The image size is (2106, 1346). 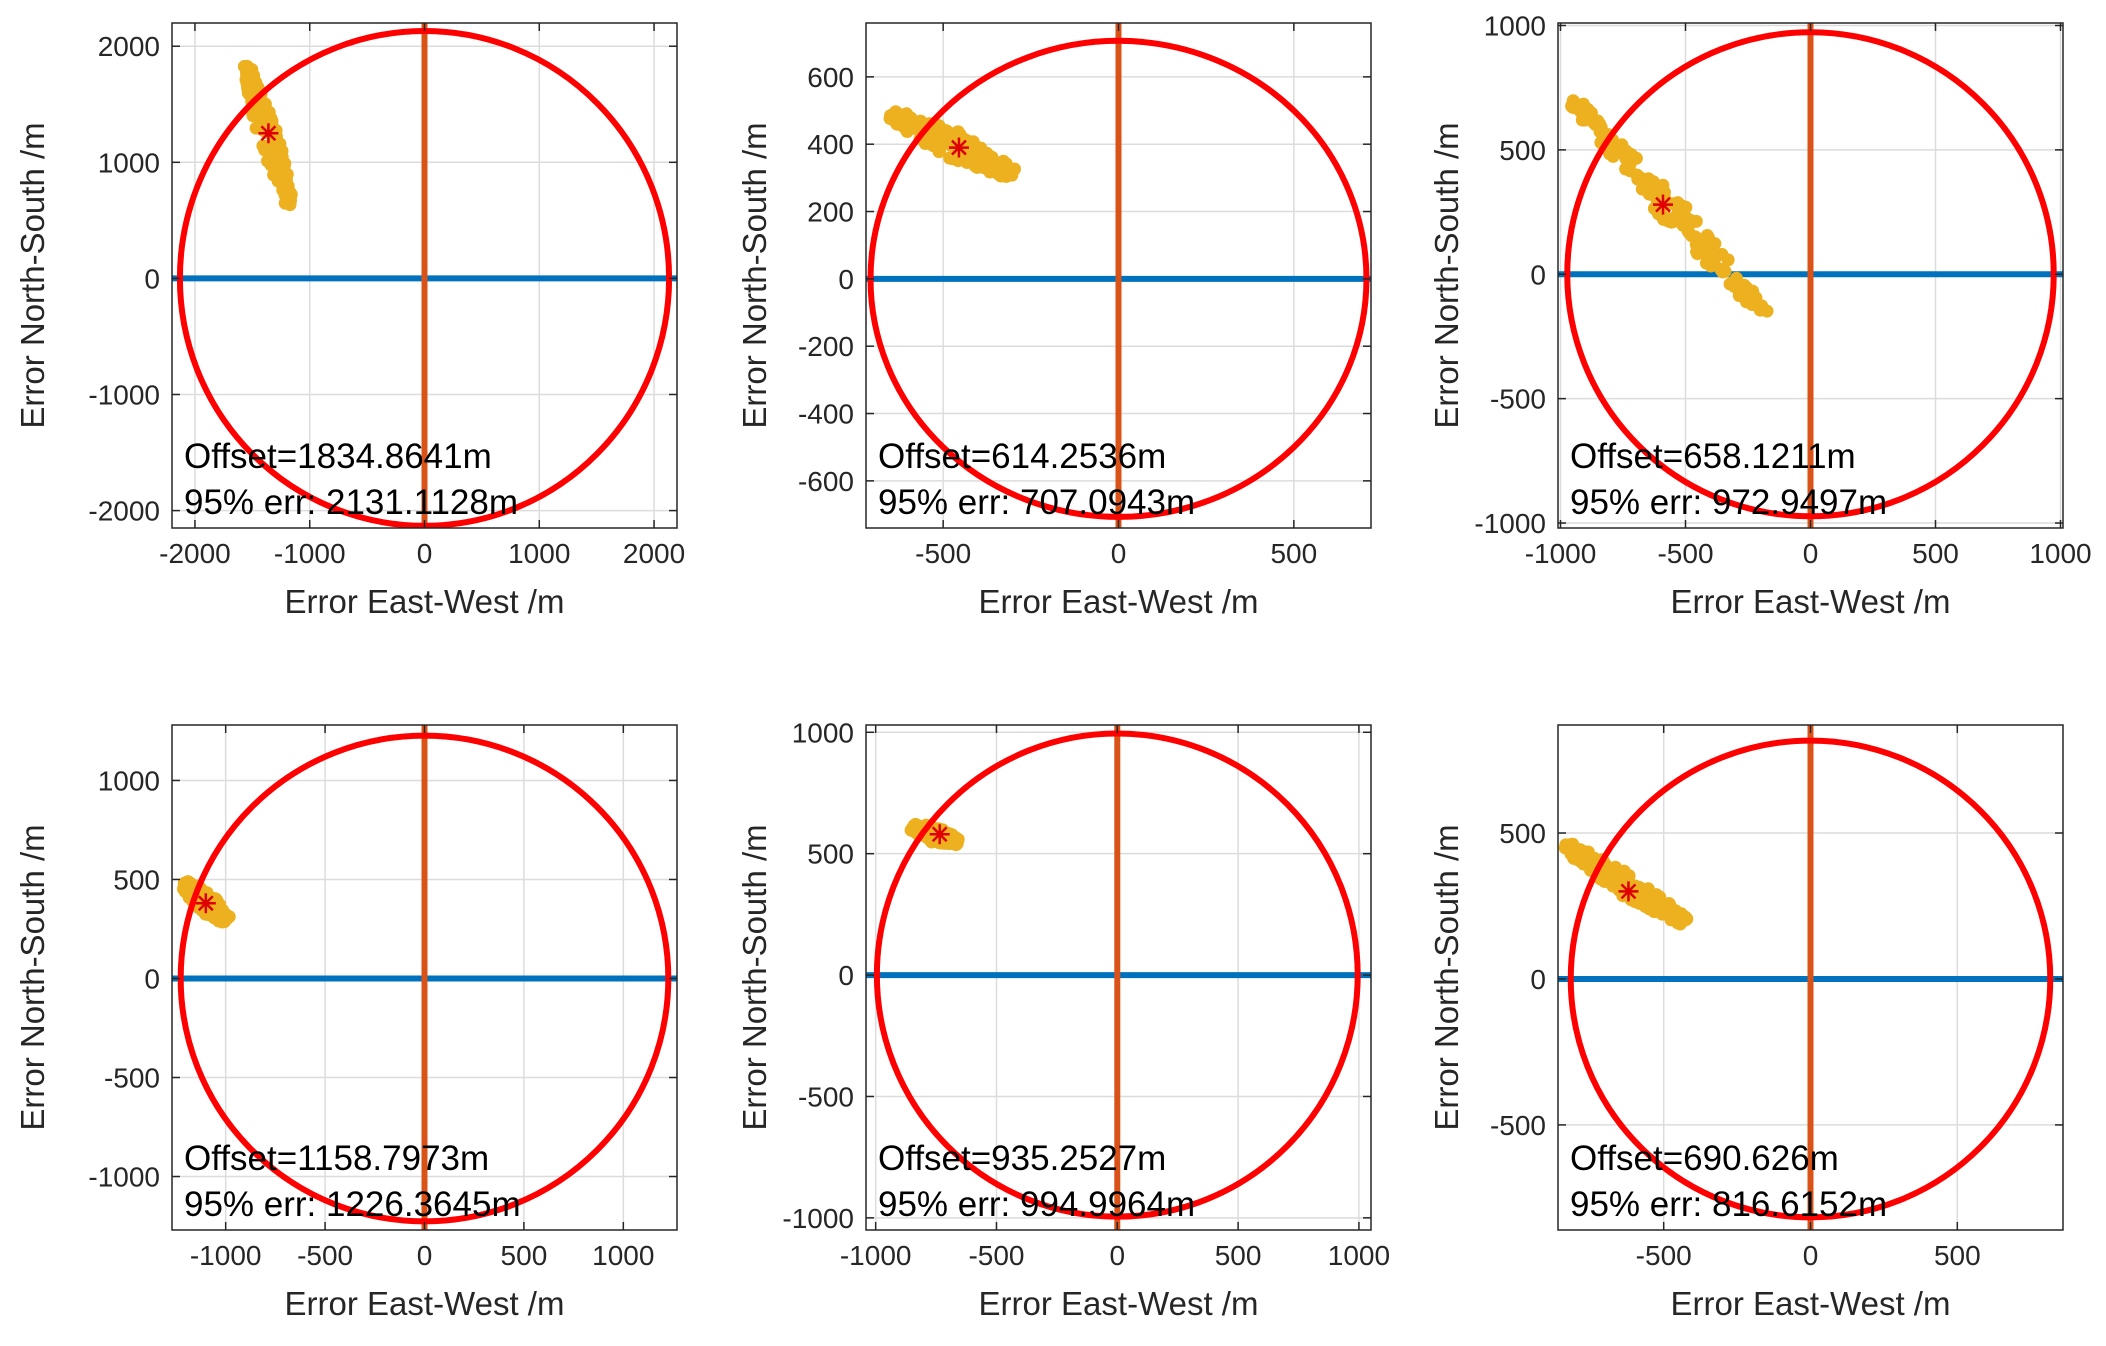 What do you see at coordinates (1022, 456) in the screenshot?
I see `offset-annotation: Offset=614.2536m` at bounding box center [1022, 456].